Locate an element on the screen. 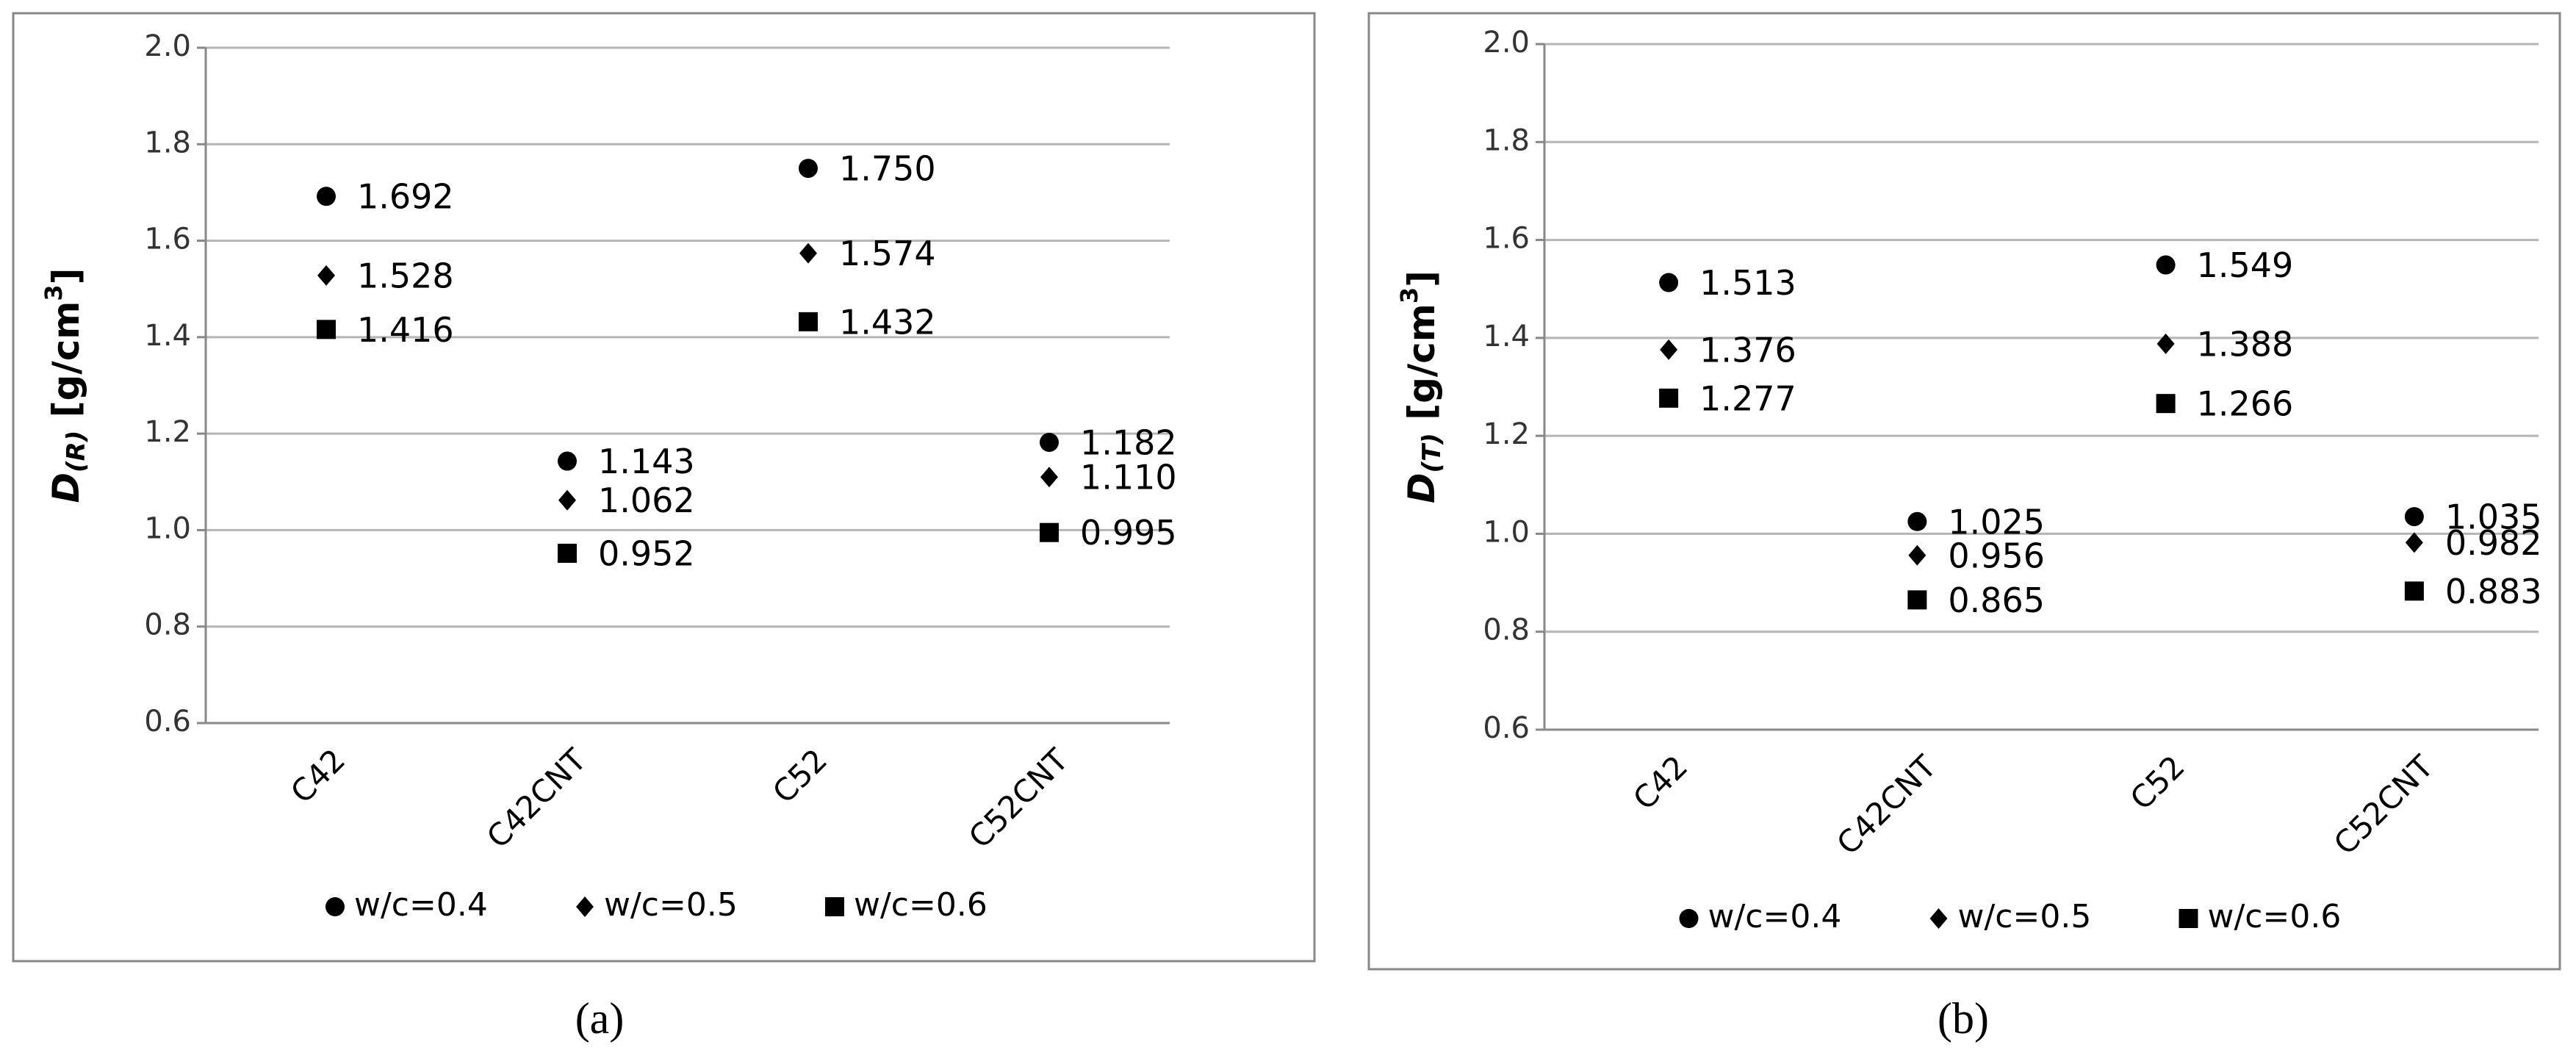  data-label: 1.266 is located at coordinates (2245, 404).